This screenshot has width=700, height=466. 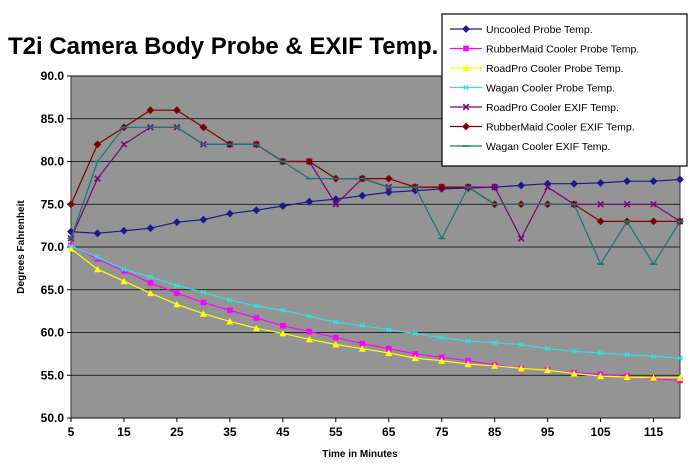 I want to click on x-tick-label: 85, so click(x=495, y=432).